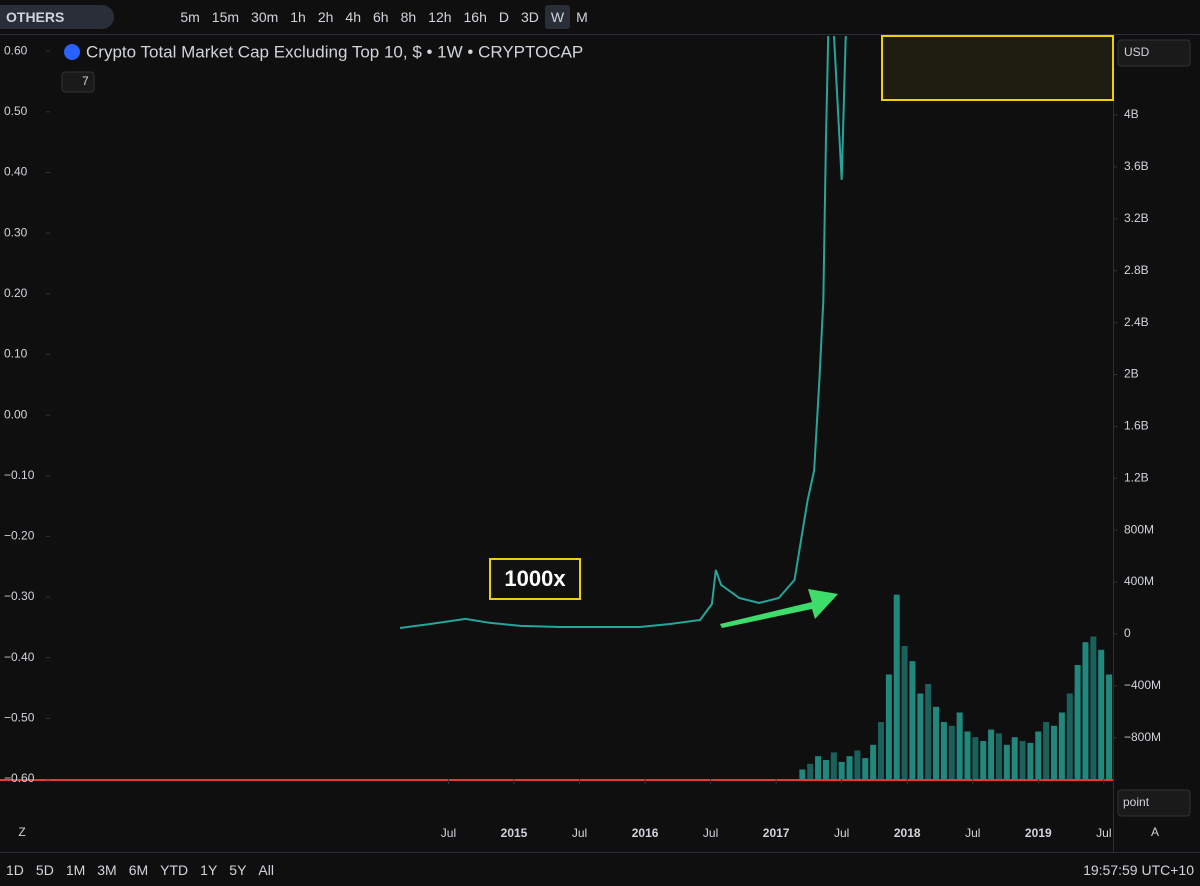 The height and width of the screenshot is (886, 1200). Describe the element at coordinates (138, 870) in the screenshot. I see `range-button: 6M` at that location.